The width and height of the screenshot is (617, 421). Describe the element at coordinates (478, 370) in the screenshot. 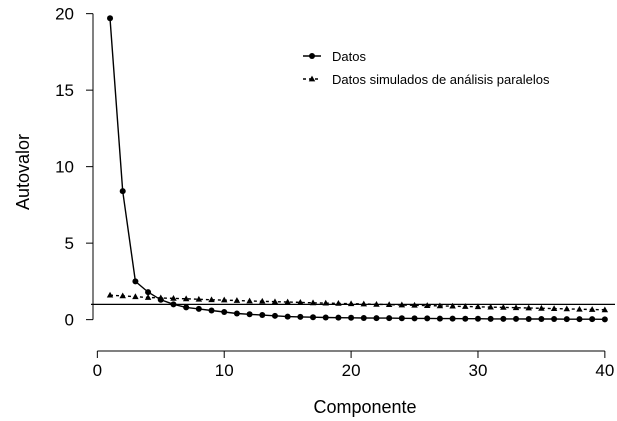

I see `x-tick-label: 30` at that location.